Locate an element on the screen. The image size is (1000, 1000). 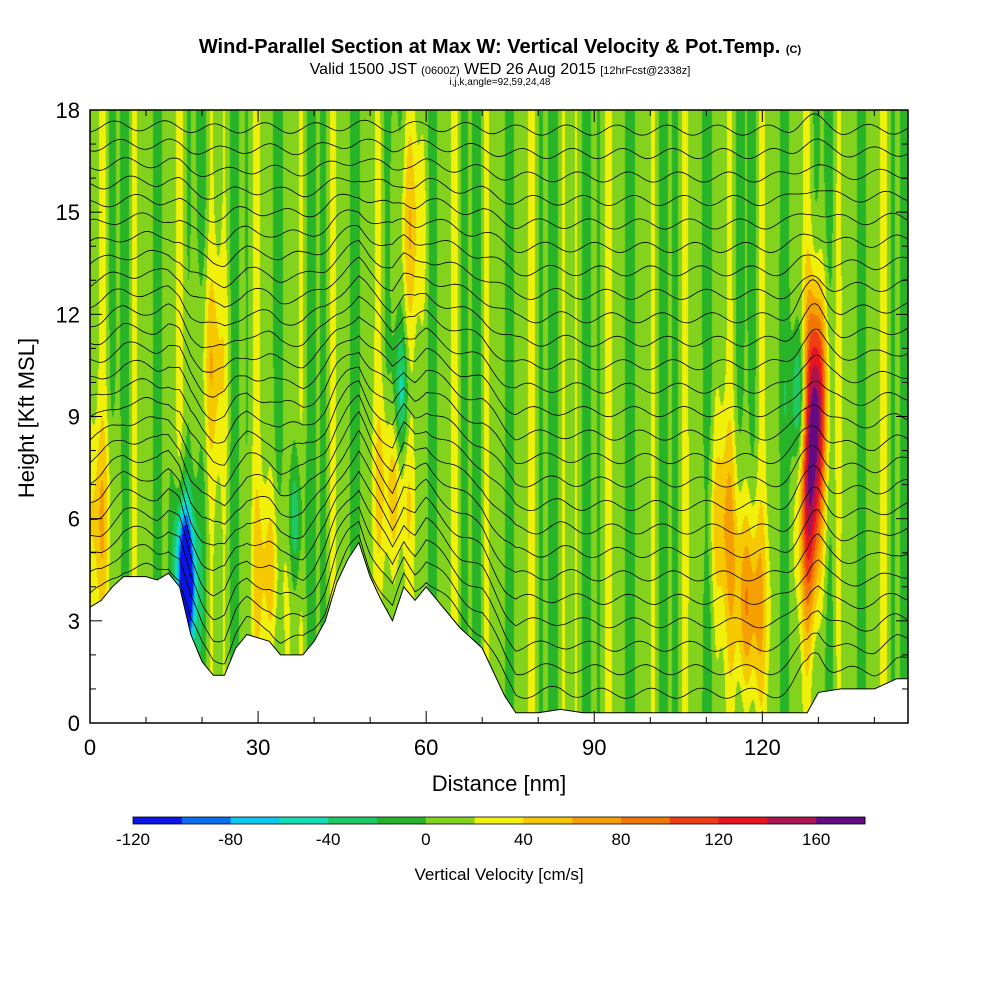
x-tick-label: 0 is located at coordinates (90, 747).